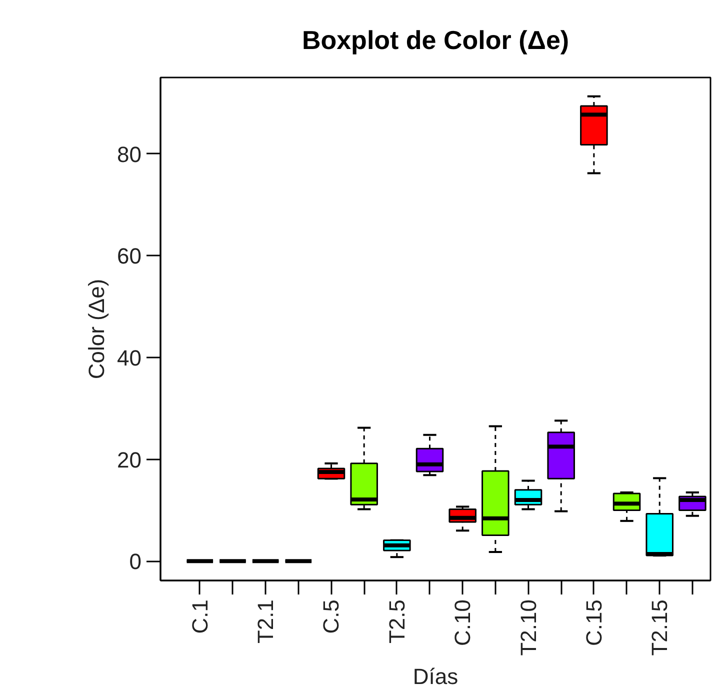 This screenshot has width=718, height=691. What do you see at coordinates (135, 561) in the screenshot?
I see `y-tick-label: 0` at bounding box center [135, 561].